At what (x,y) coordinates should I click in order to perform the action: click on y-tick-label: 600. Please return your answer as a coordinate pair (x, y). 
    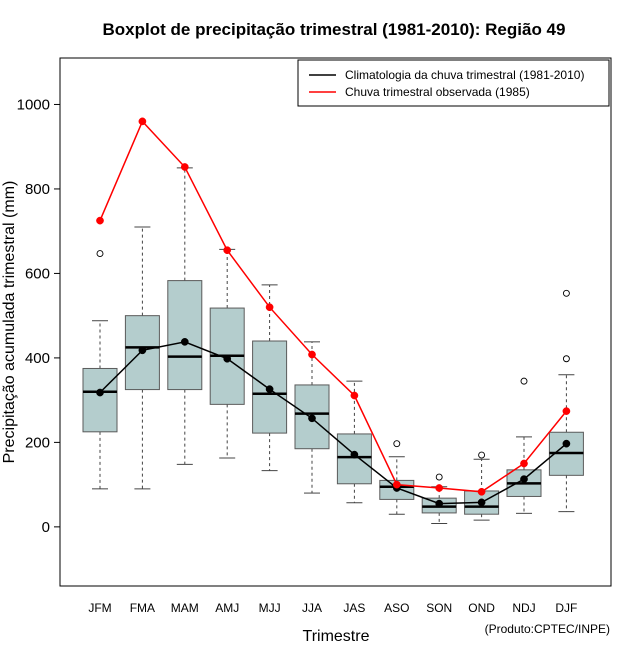
    Looking at the image, I should click on (37, 273).